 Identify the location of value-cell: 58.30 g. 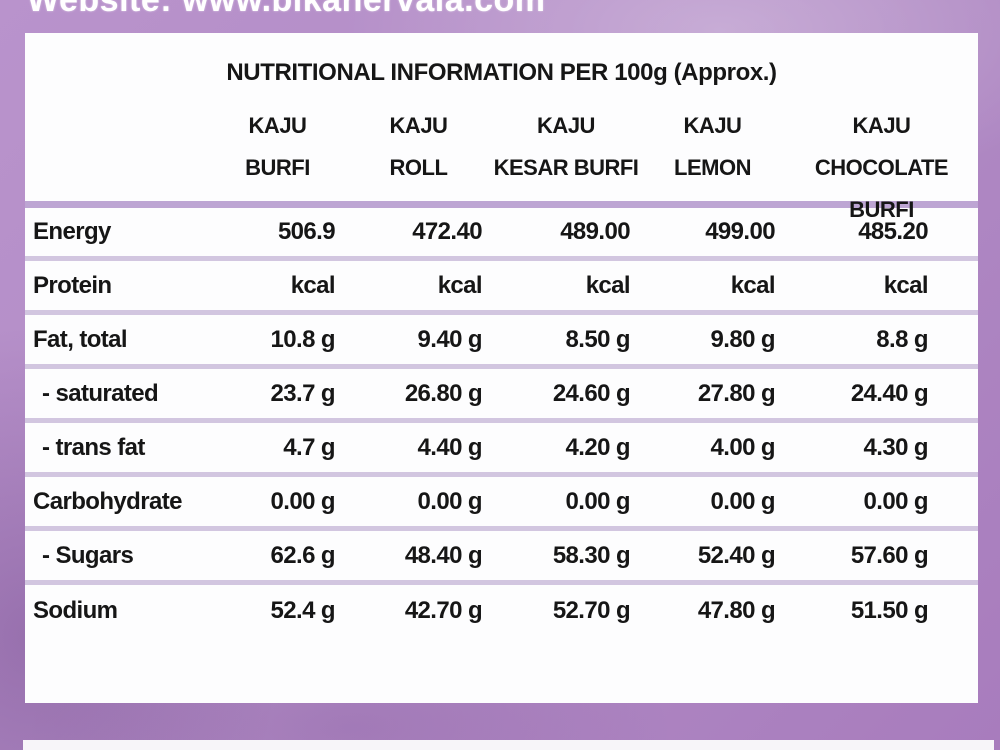
(591, 555).